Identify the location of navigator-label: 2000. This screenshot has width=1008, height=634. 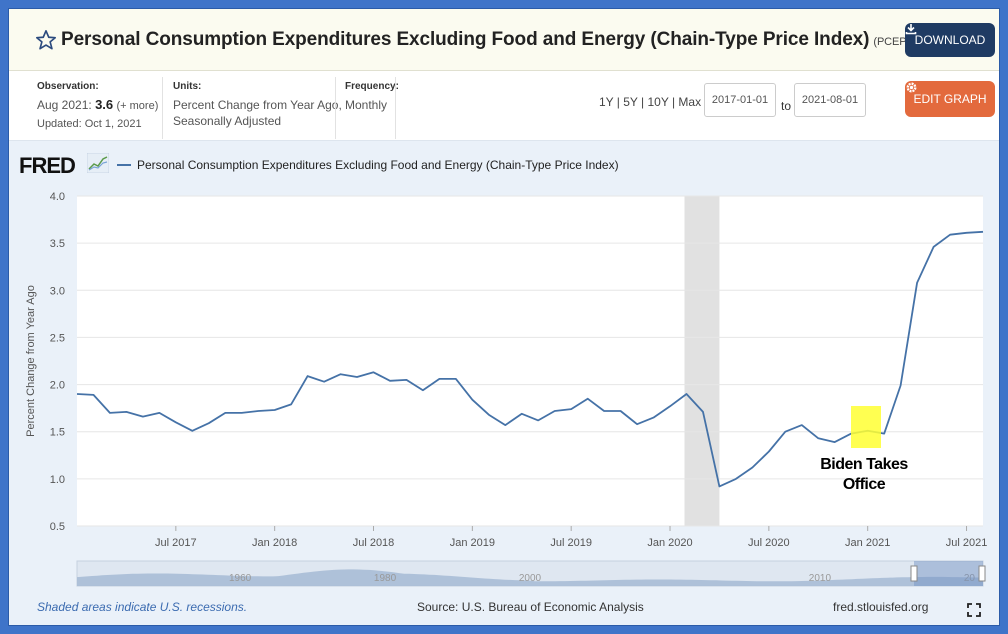
(530, 578).